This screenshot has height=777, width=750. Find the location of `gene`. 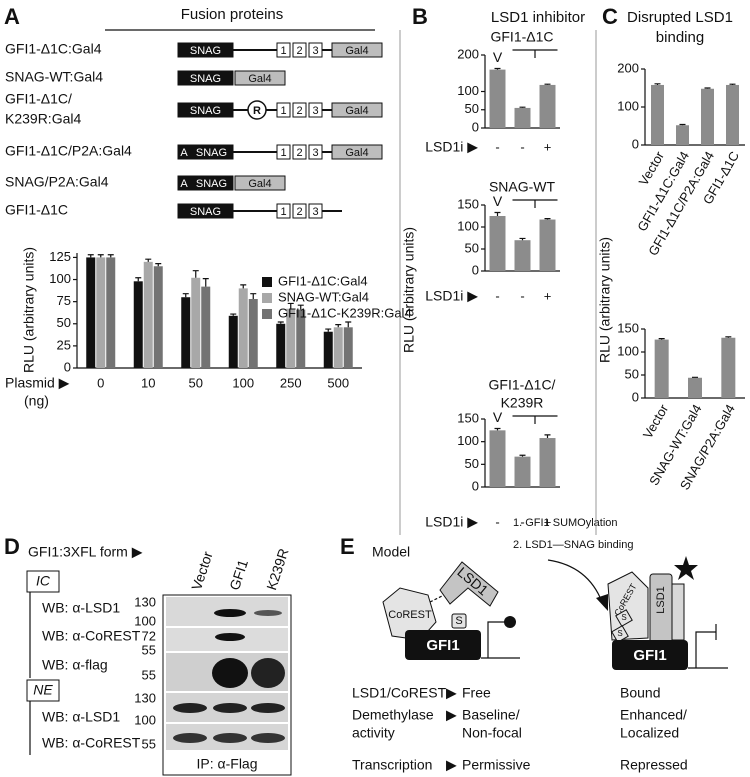

gene is located at coordinates (708, 646).